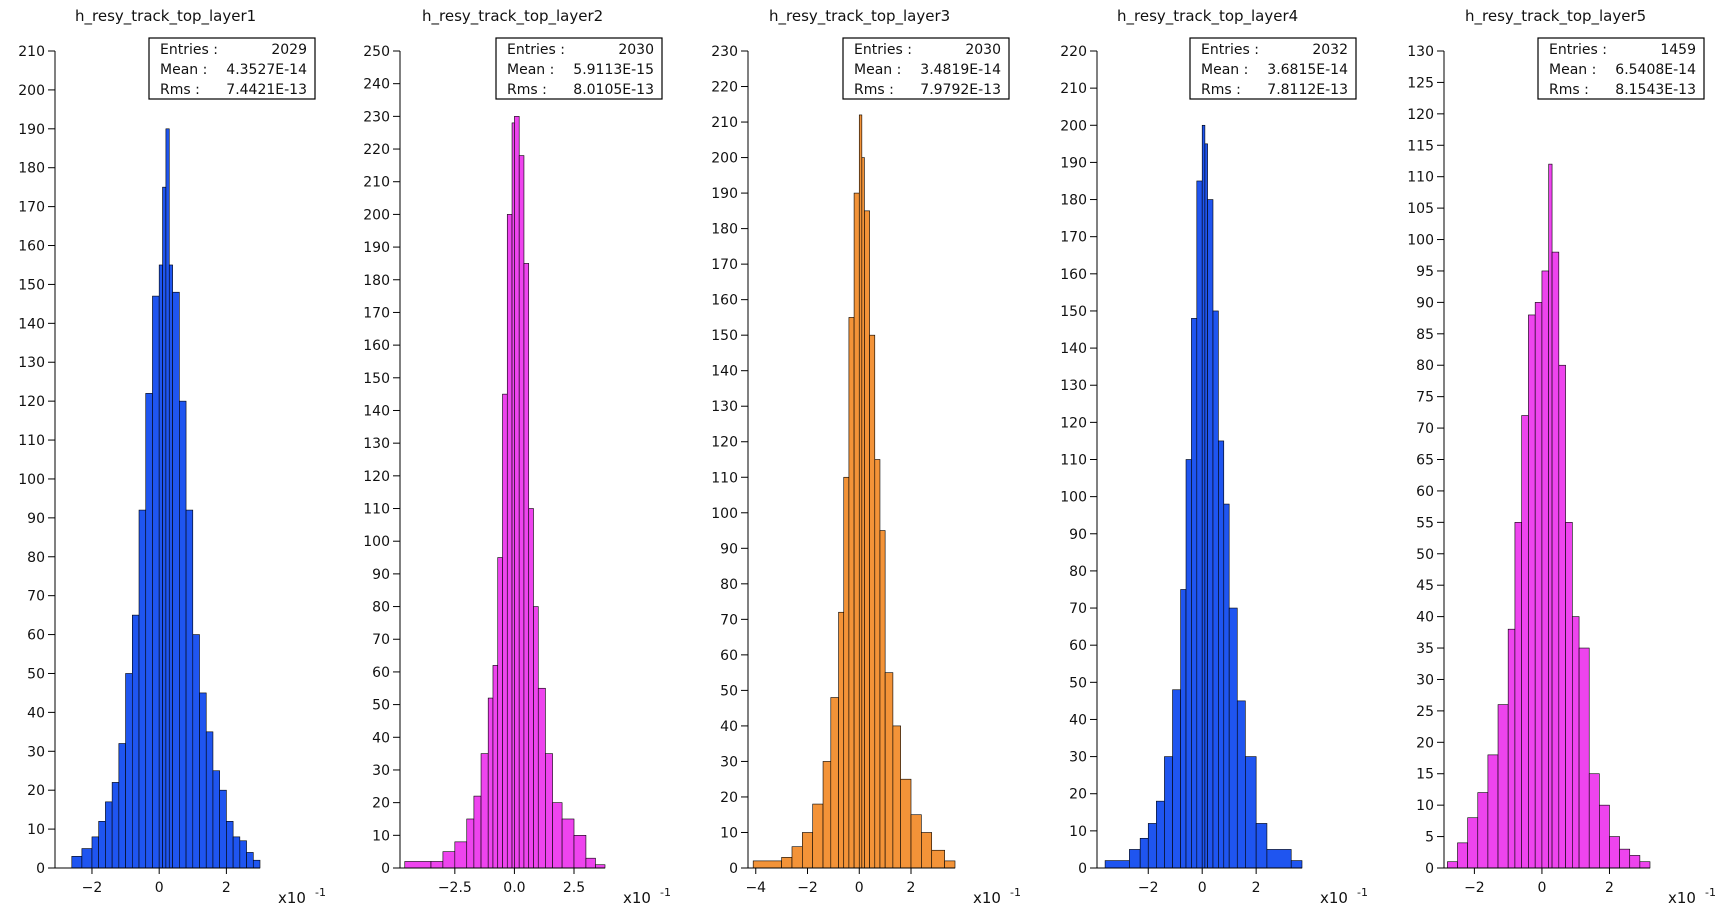  I want to click on y-tick-label: 180, so click(31, 169).